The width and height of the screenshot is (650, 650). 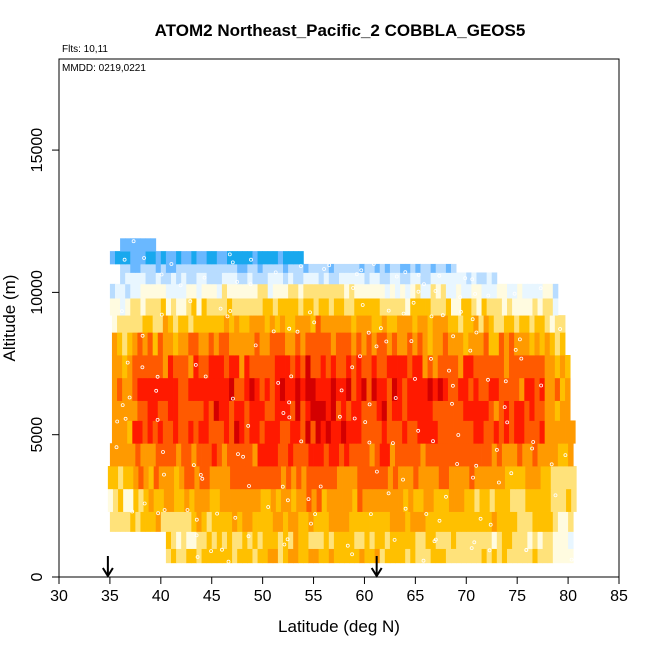 I want to click on x-tick-label: 50, so click(x=263, y=596).